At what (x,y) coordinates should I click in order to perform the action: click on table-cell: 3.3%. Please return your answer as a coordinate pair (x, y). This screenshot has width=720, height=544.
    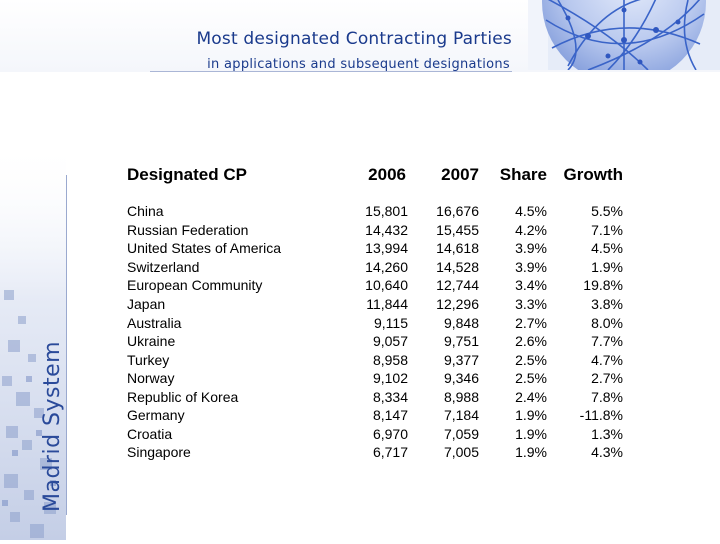
    Looking at the image, I should click on (531, 304).